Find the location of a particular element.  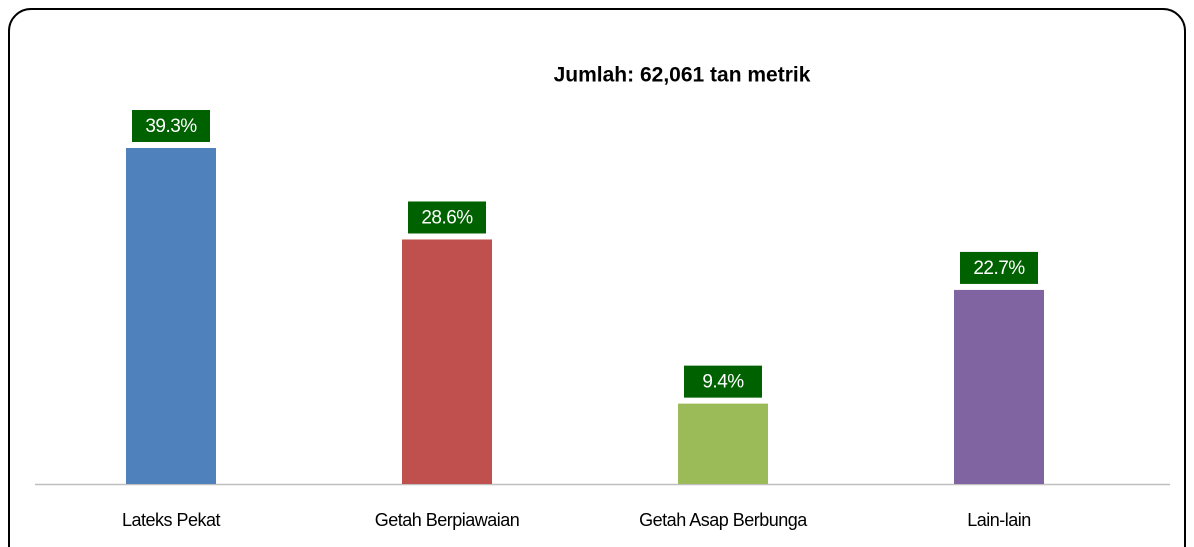

data-label: 22.7% is located at coordinates (999, 268).